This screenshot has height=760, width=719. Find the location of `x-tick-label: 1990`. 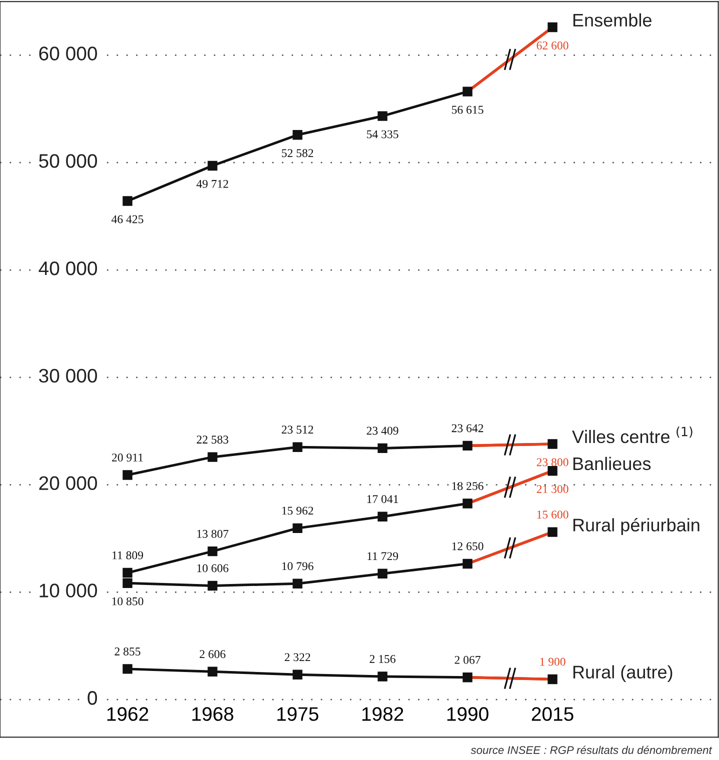

x-tick-label: 1990 is located at coordinates (467, 714).